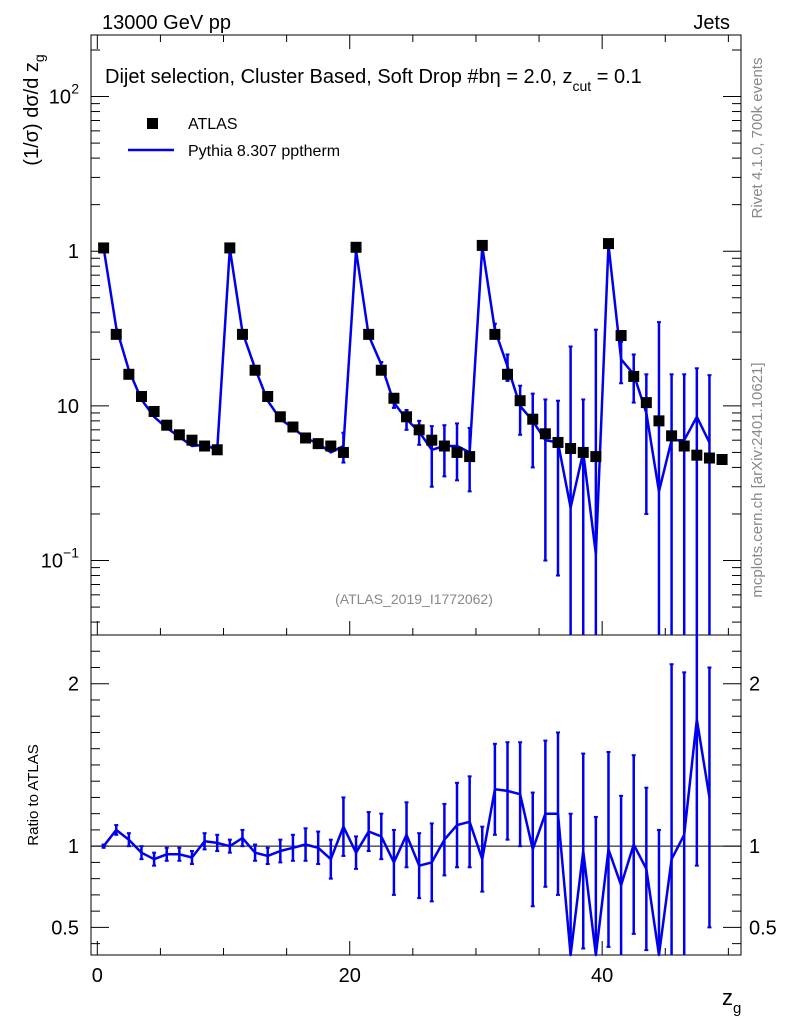 Image resolution: width=786 pixels, height=1024 pixels. What do you see at coordinates (166, 23) in the screenshot?
I see `header-left-label: 13000 GeV pp` at bounding box center [166, 23].